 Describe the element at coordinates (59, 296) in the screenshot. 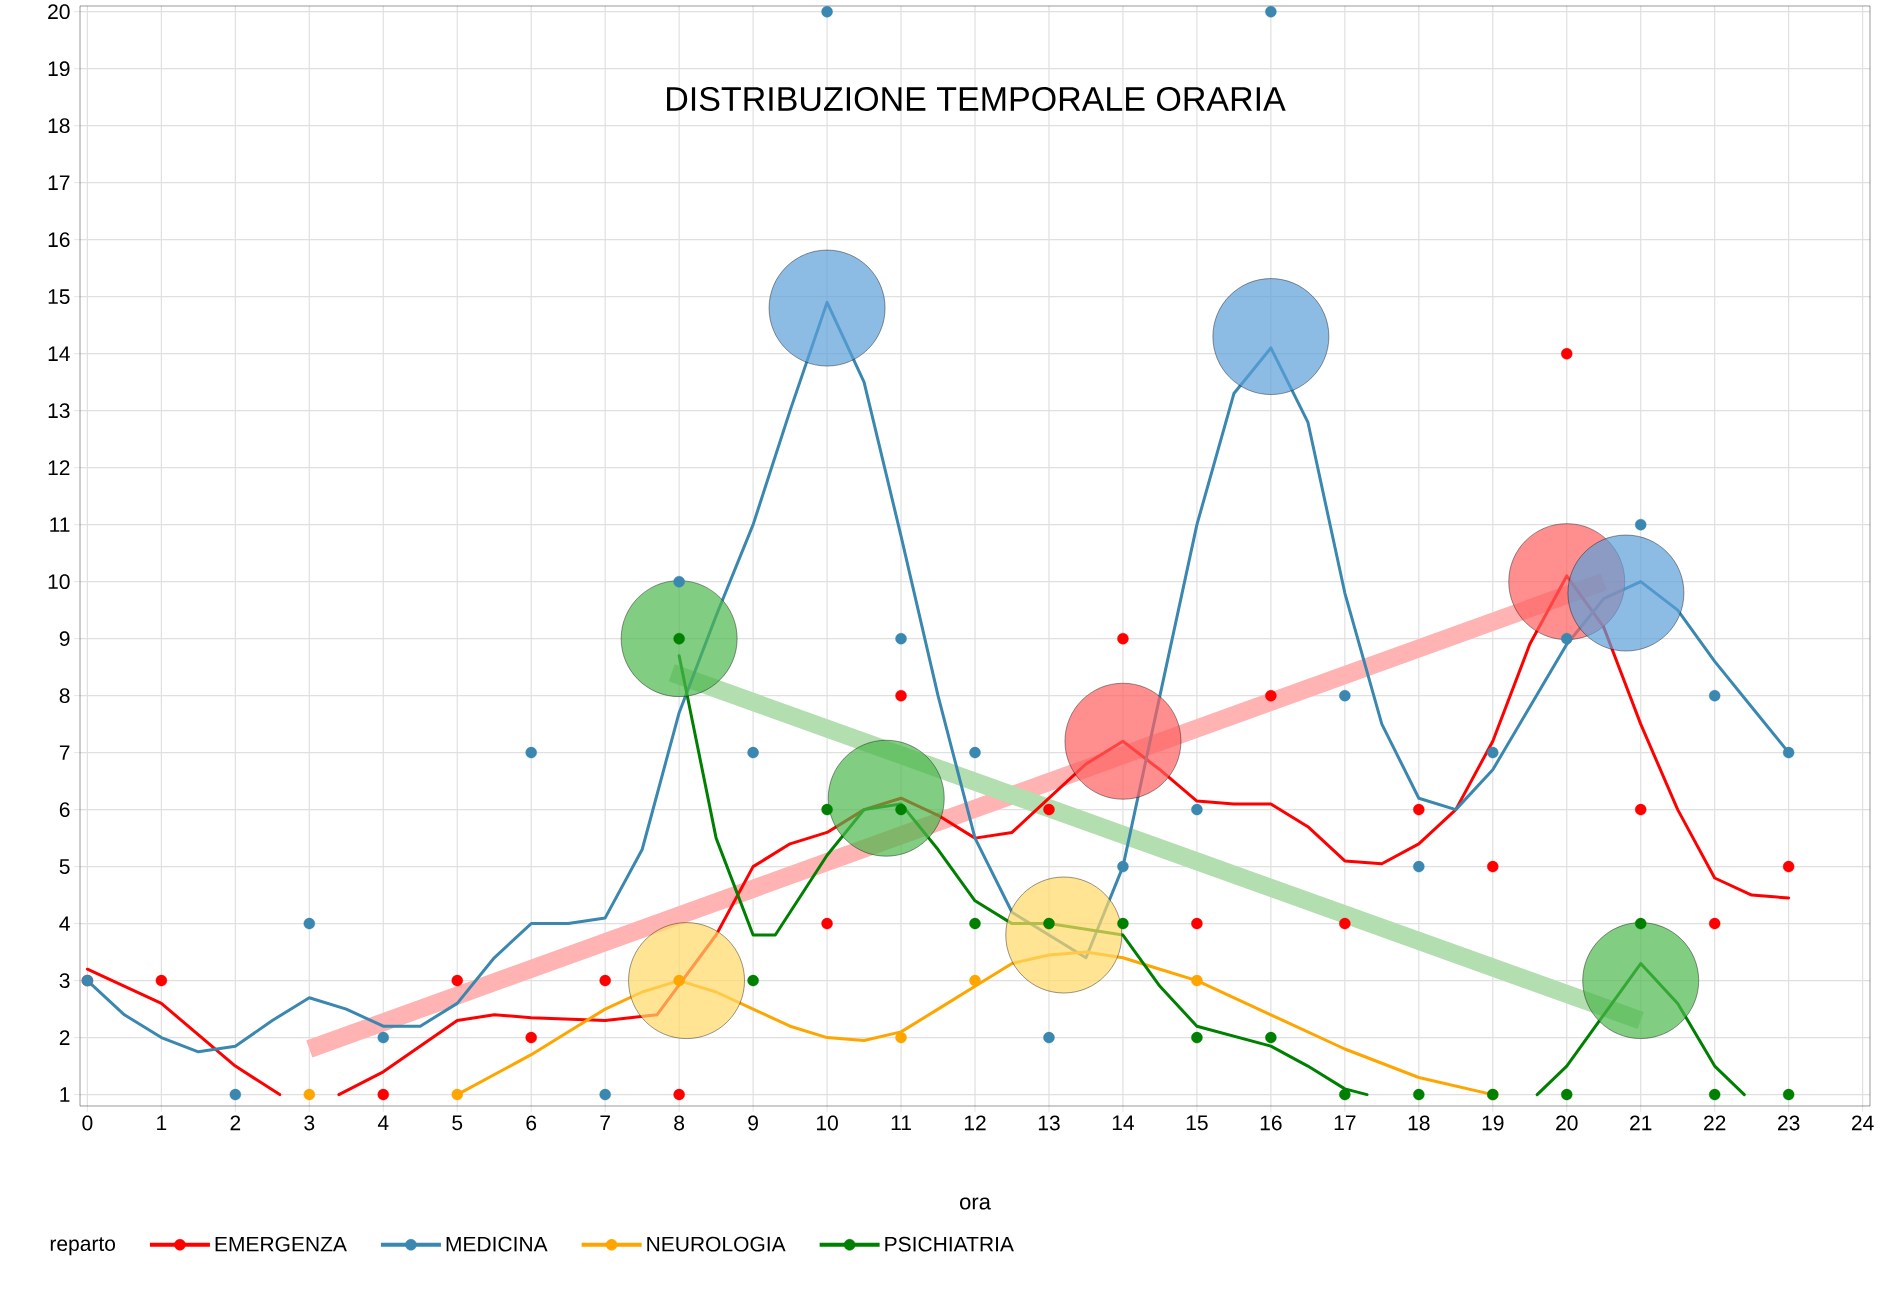

I see `y-tick-label: 15` at that location.